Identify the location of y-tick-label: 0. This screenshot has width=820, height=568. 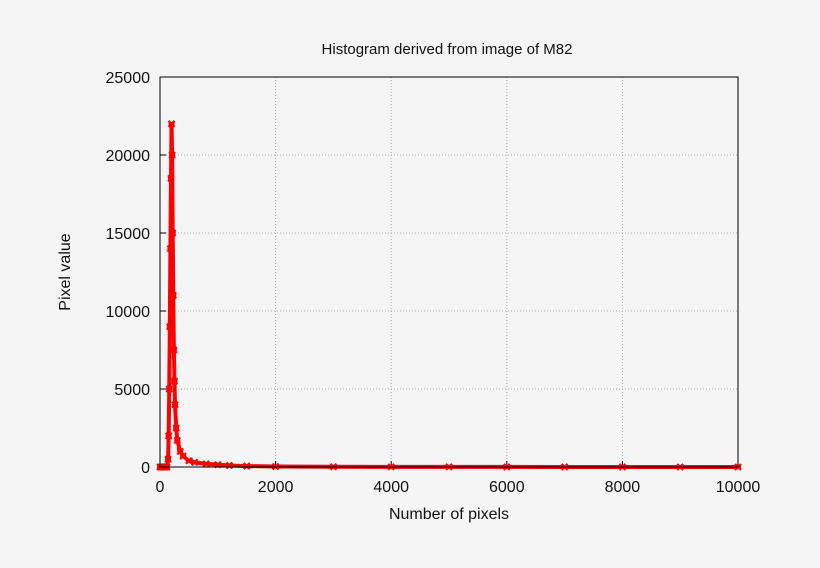
(145, 468).